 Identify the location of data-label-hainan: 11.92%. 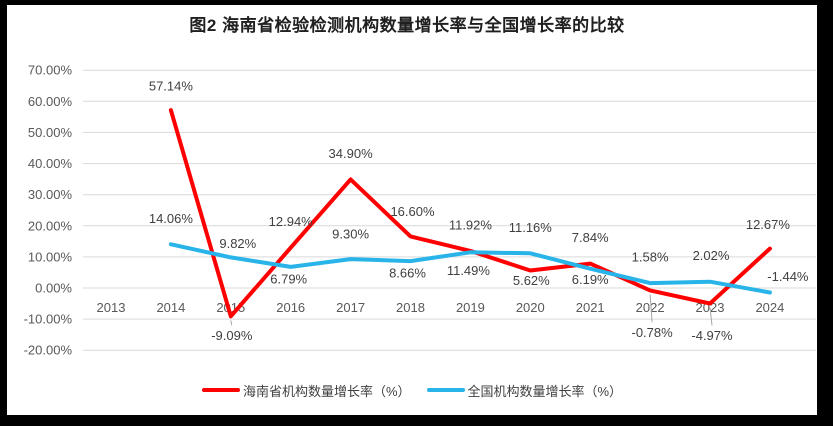
(471, 224).